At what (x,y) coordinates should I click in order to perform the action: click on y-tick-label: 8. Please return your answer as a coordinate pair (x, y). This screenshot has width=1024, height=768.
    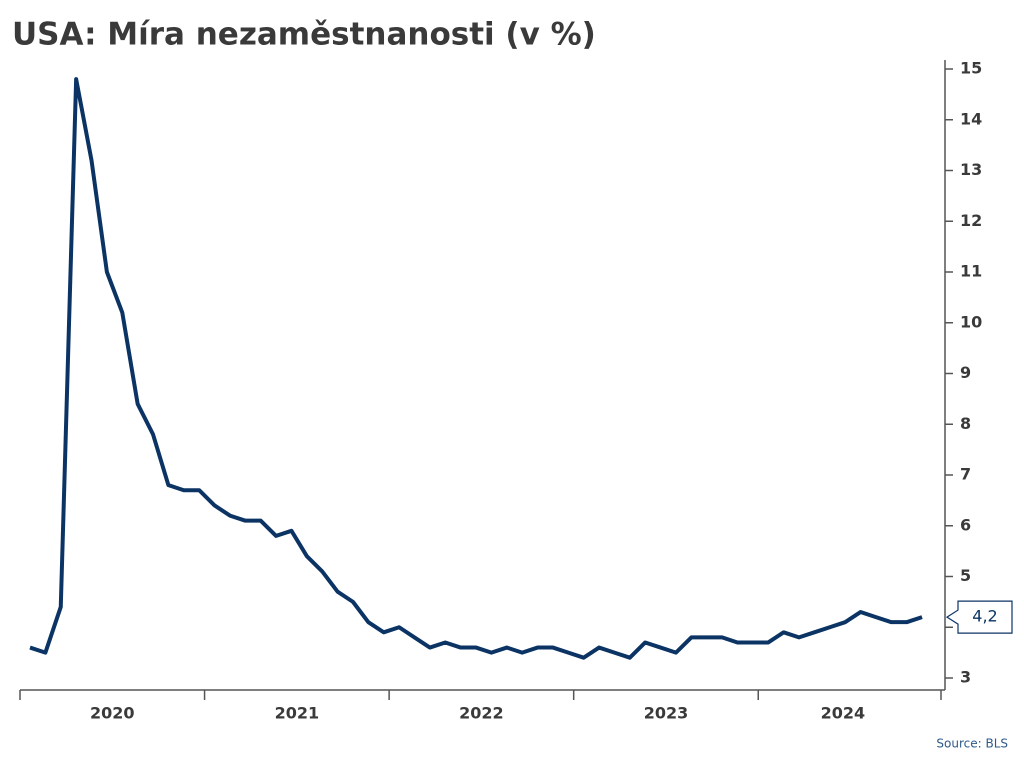
    Looking at the image, I should click on (965, 423).